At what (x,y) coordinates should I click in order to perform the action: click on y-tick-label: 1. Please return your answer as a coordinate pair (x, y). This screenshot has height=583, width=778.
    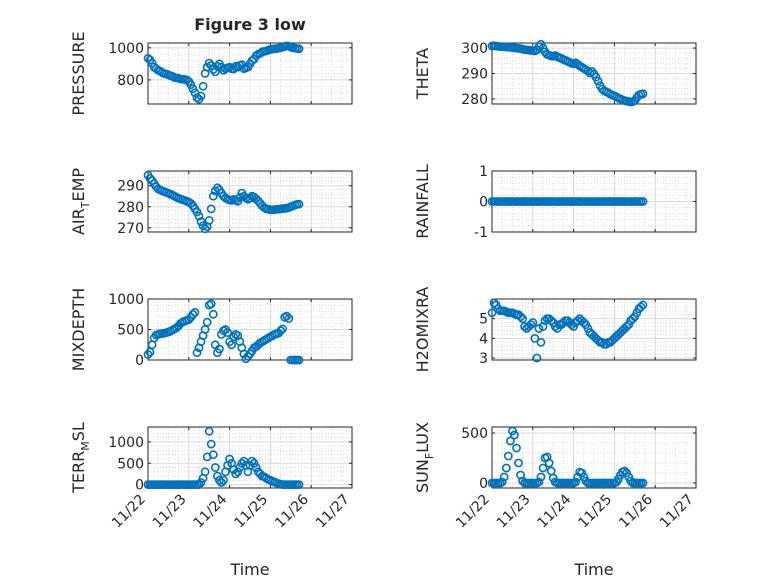
    Looking at the image, I should click on (483, 172).